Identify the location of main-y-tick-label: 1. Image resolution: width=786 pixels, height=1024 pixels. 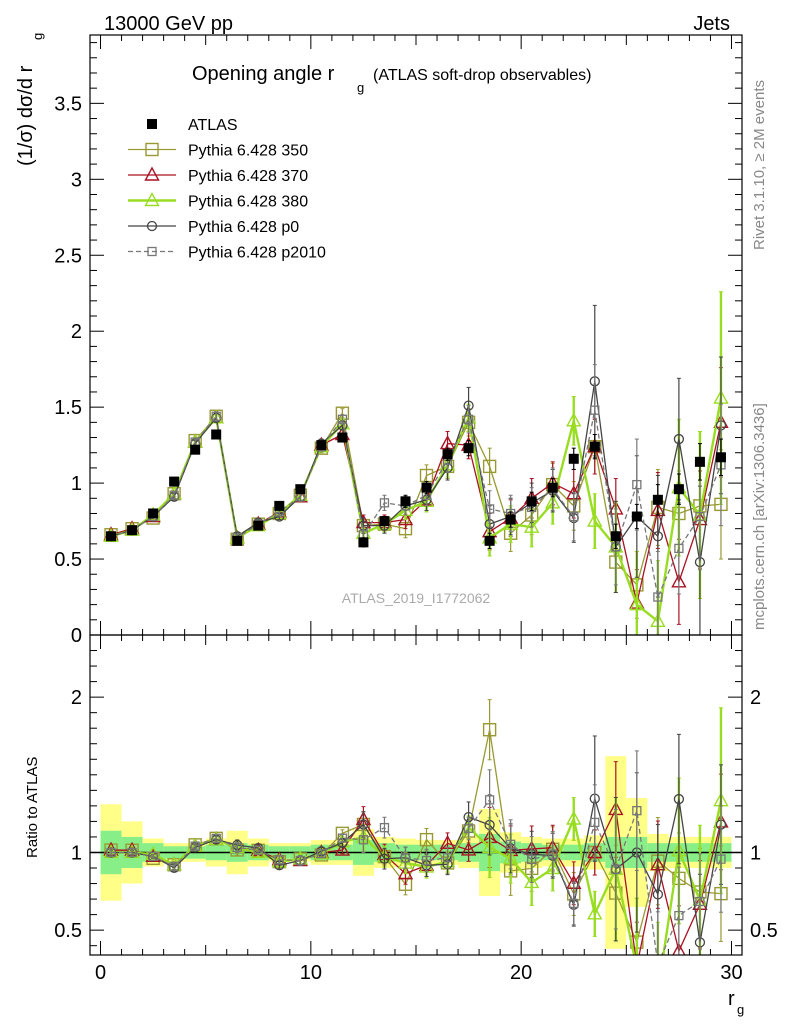
(76, 484).